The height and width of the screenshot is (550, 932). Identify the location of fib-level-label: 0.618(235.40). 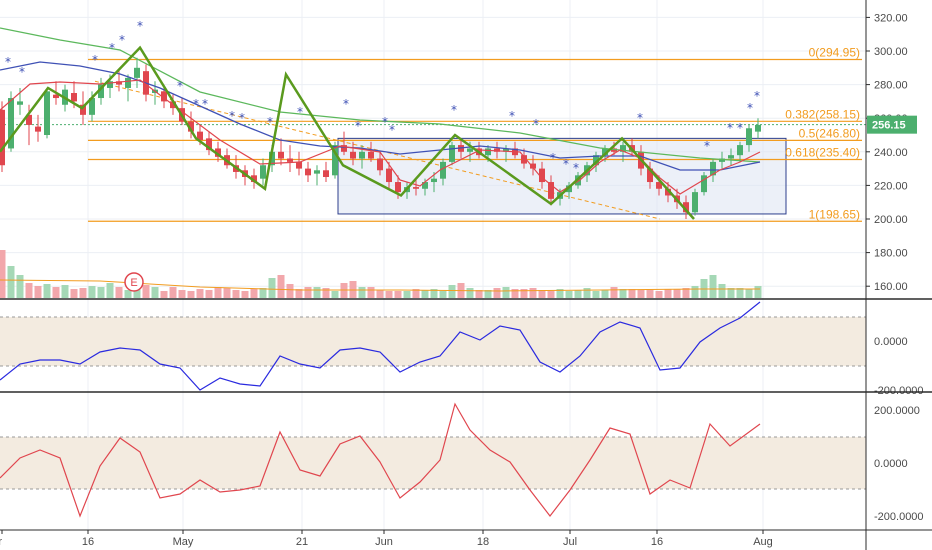
(822, 153).